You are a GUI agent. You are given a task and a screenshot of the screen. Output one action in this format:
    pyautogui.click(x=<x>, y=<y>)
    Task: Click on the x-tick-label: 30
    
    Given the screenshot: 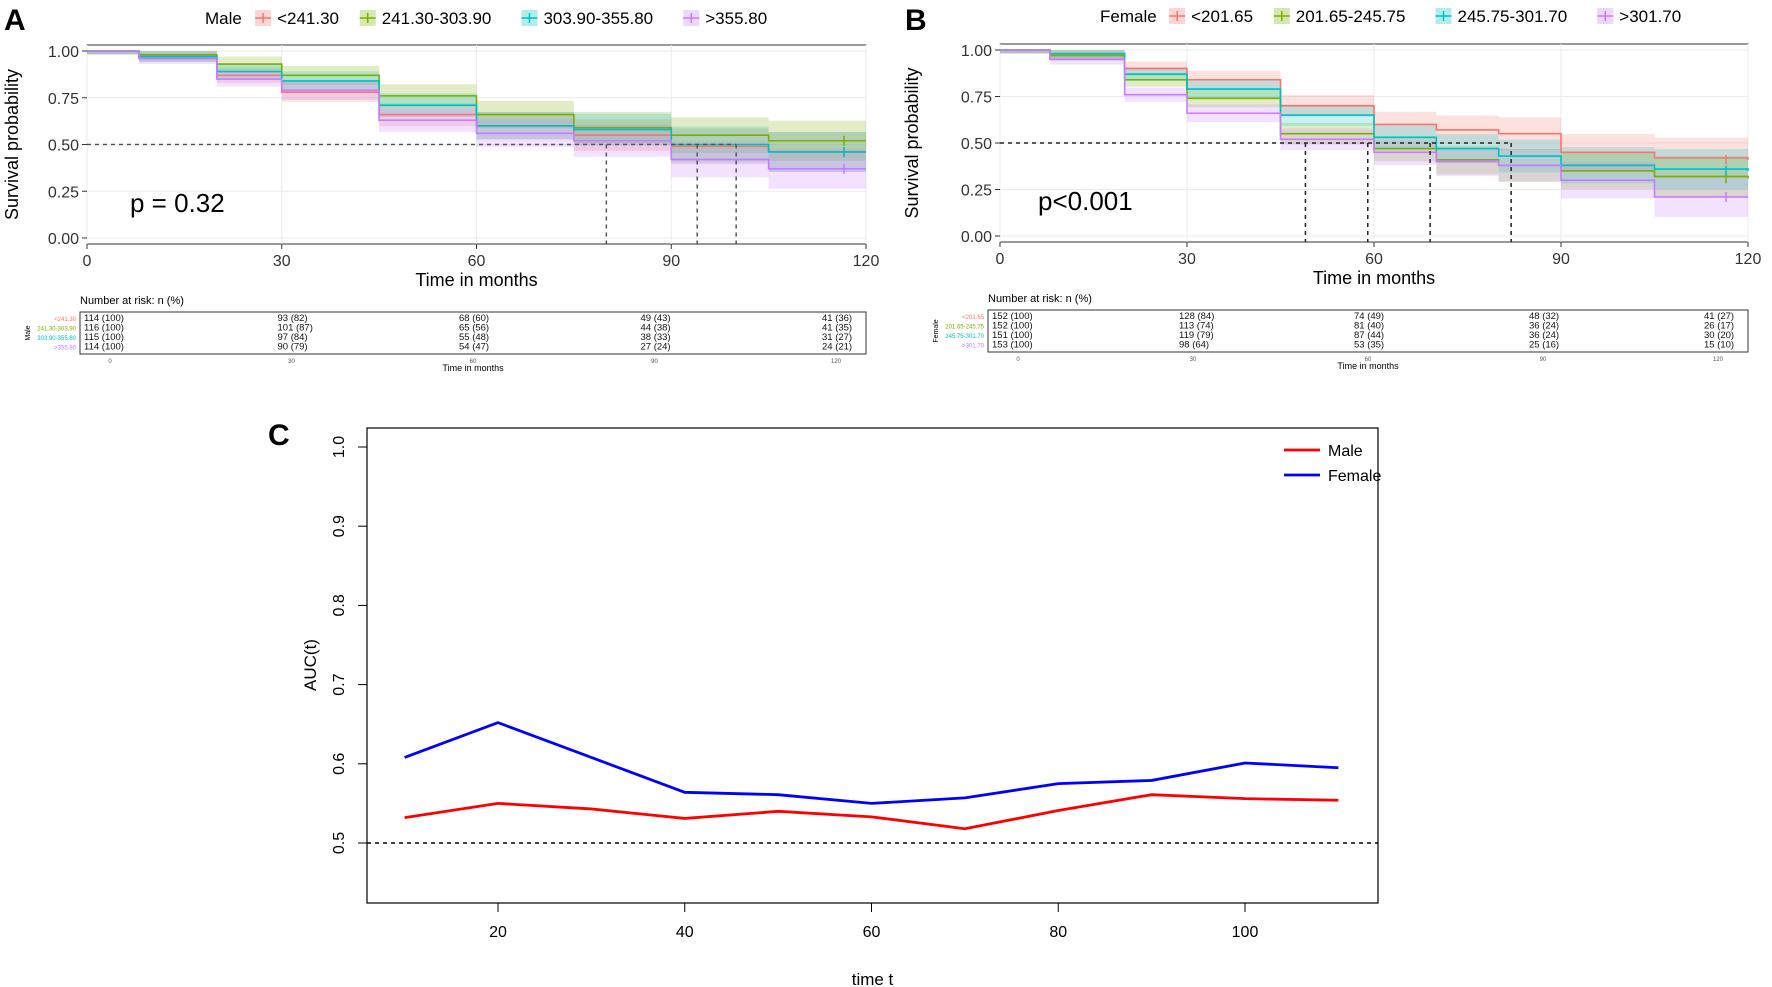 What is the action you would take?
    pyautogui.click(x=1187, y=259)
    